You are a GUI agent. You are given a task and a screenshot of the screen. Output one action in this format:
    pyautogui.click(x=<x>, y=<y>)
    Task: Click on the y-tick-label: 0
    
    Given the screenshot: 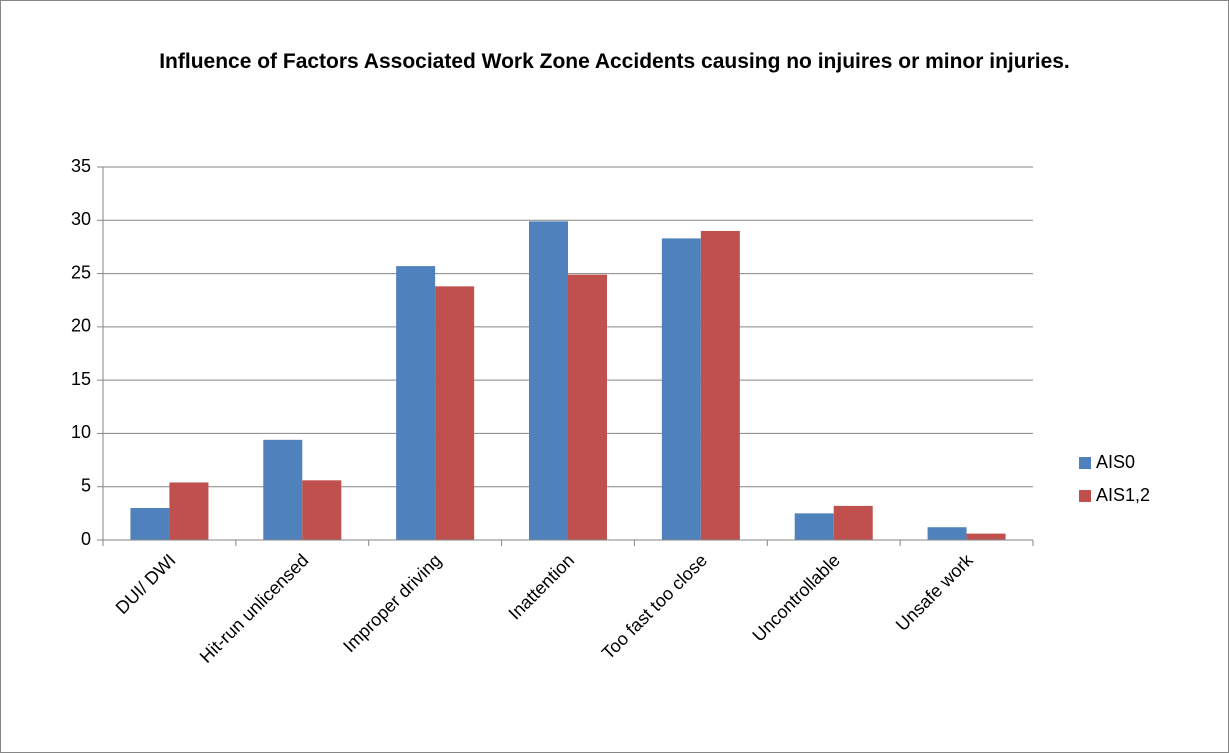 What is the action you would take?
    pyautogui.click(x=86, y=539)
    